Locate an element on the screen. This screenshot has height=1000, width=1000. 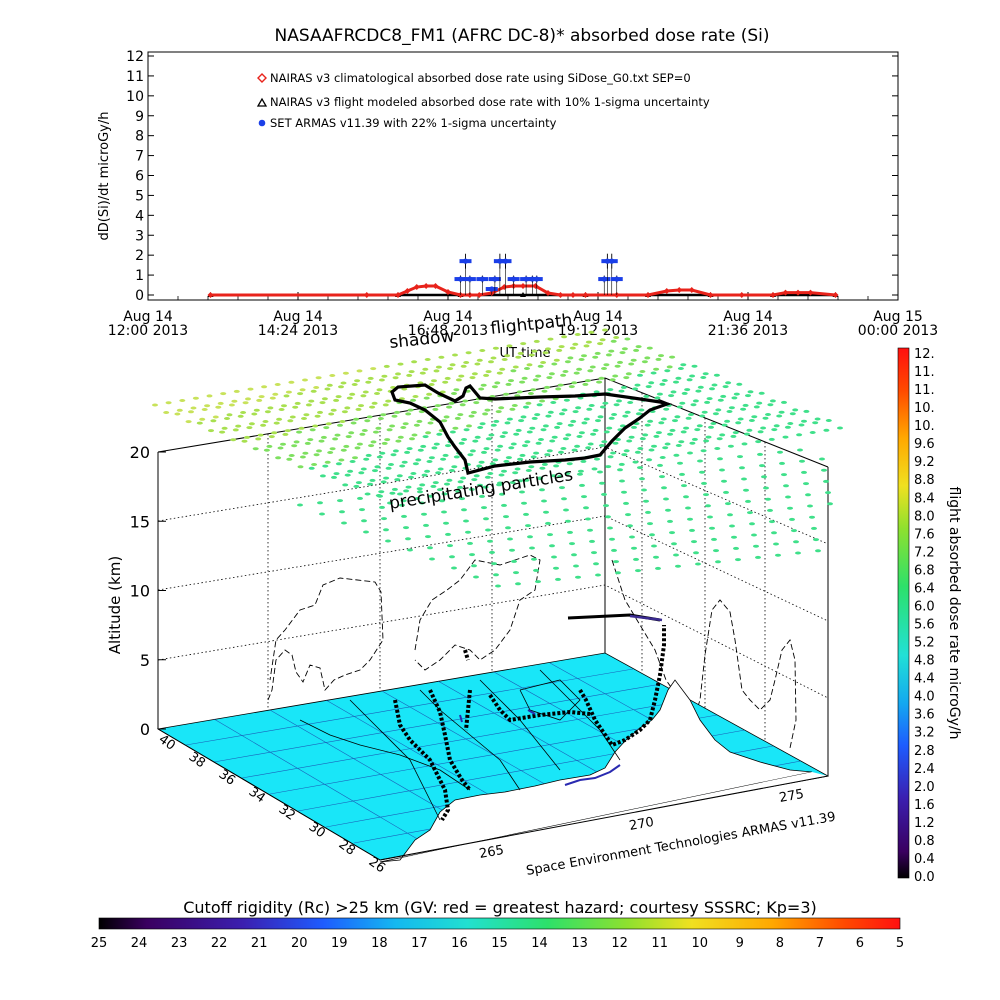
colorbar-tick-label: 0.8 is located at coordinates (924, 841).